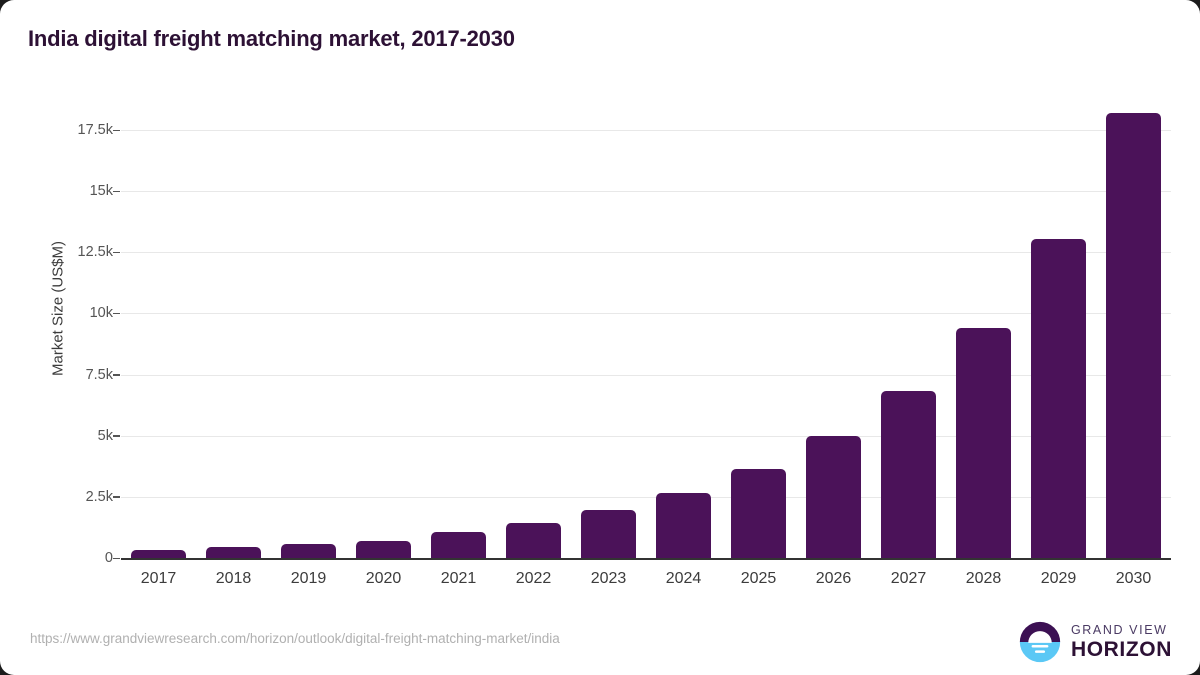 This screenshot has width=1200, height=675. Describe the element at coordinates (158, 578) in the screenshot. I see `x-tick-label: 2017` at that location.